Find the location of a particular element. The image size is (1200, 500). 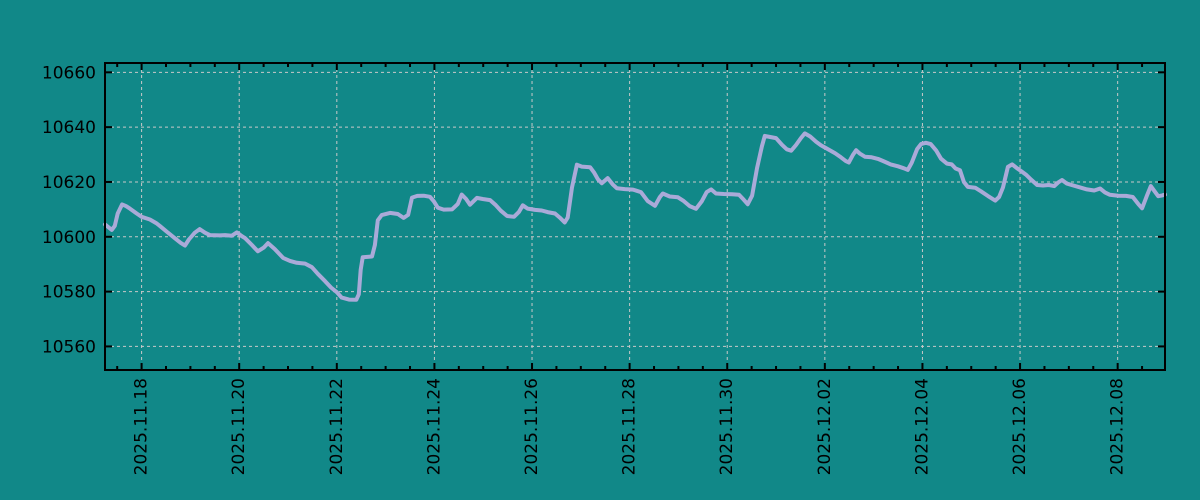

x-tick-label: 2025.11.18 is located at coordinates (142, 426).